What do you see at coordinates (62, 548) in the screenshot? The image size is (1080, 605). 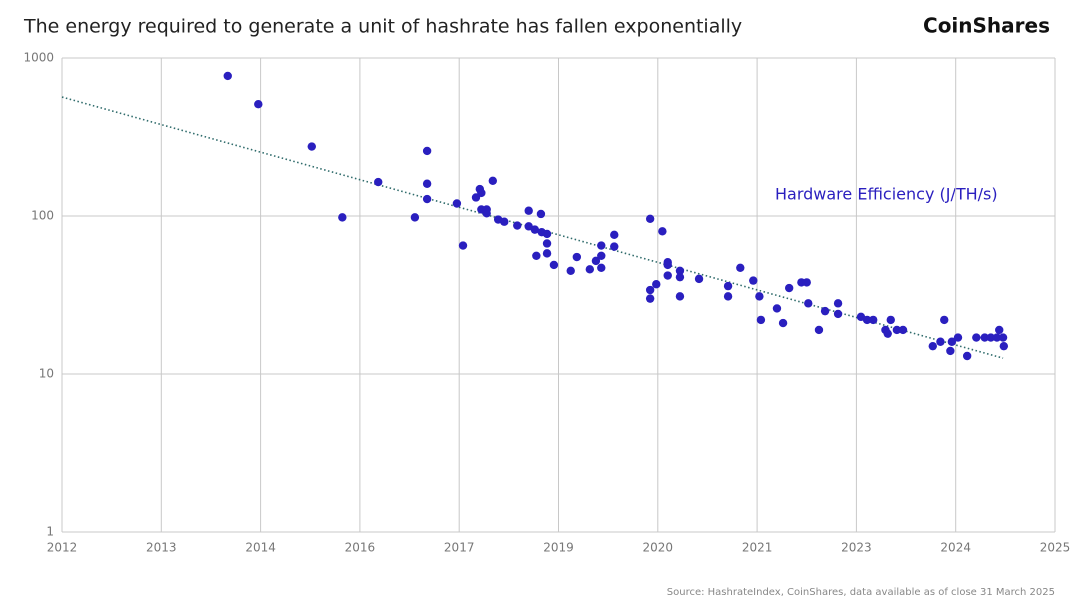 I see `x-tick-label: 2012` at bounding box center [62, 548].